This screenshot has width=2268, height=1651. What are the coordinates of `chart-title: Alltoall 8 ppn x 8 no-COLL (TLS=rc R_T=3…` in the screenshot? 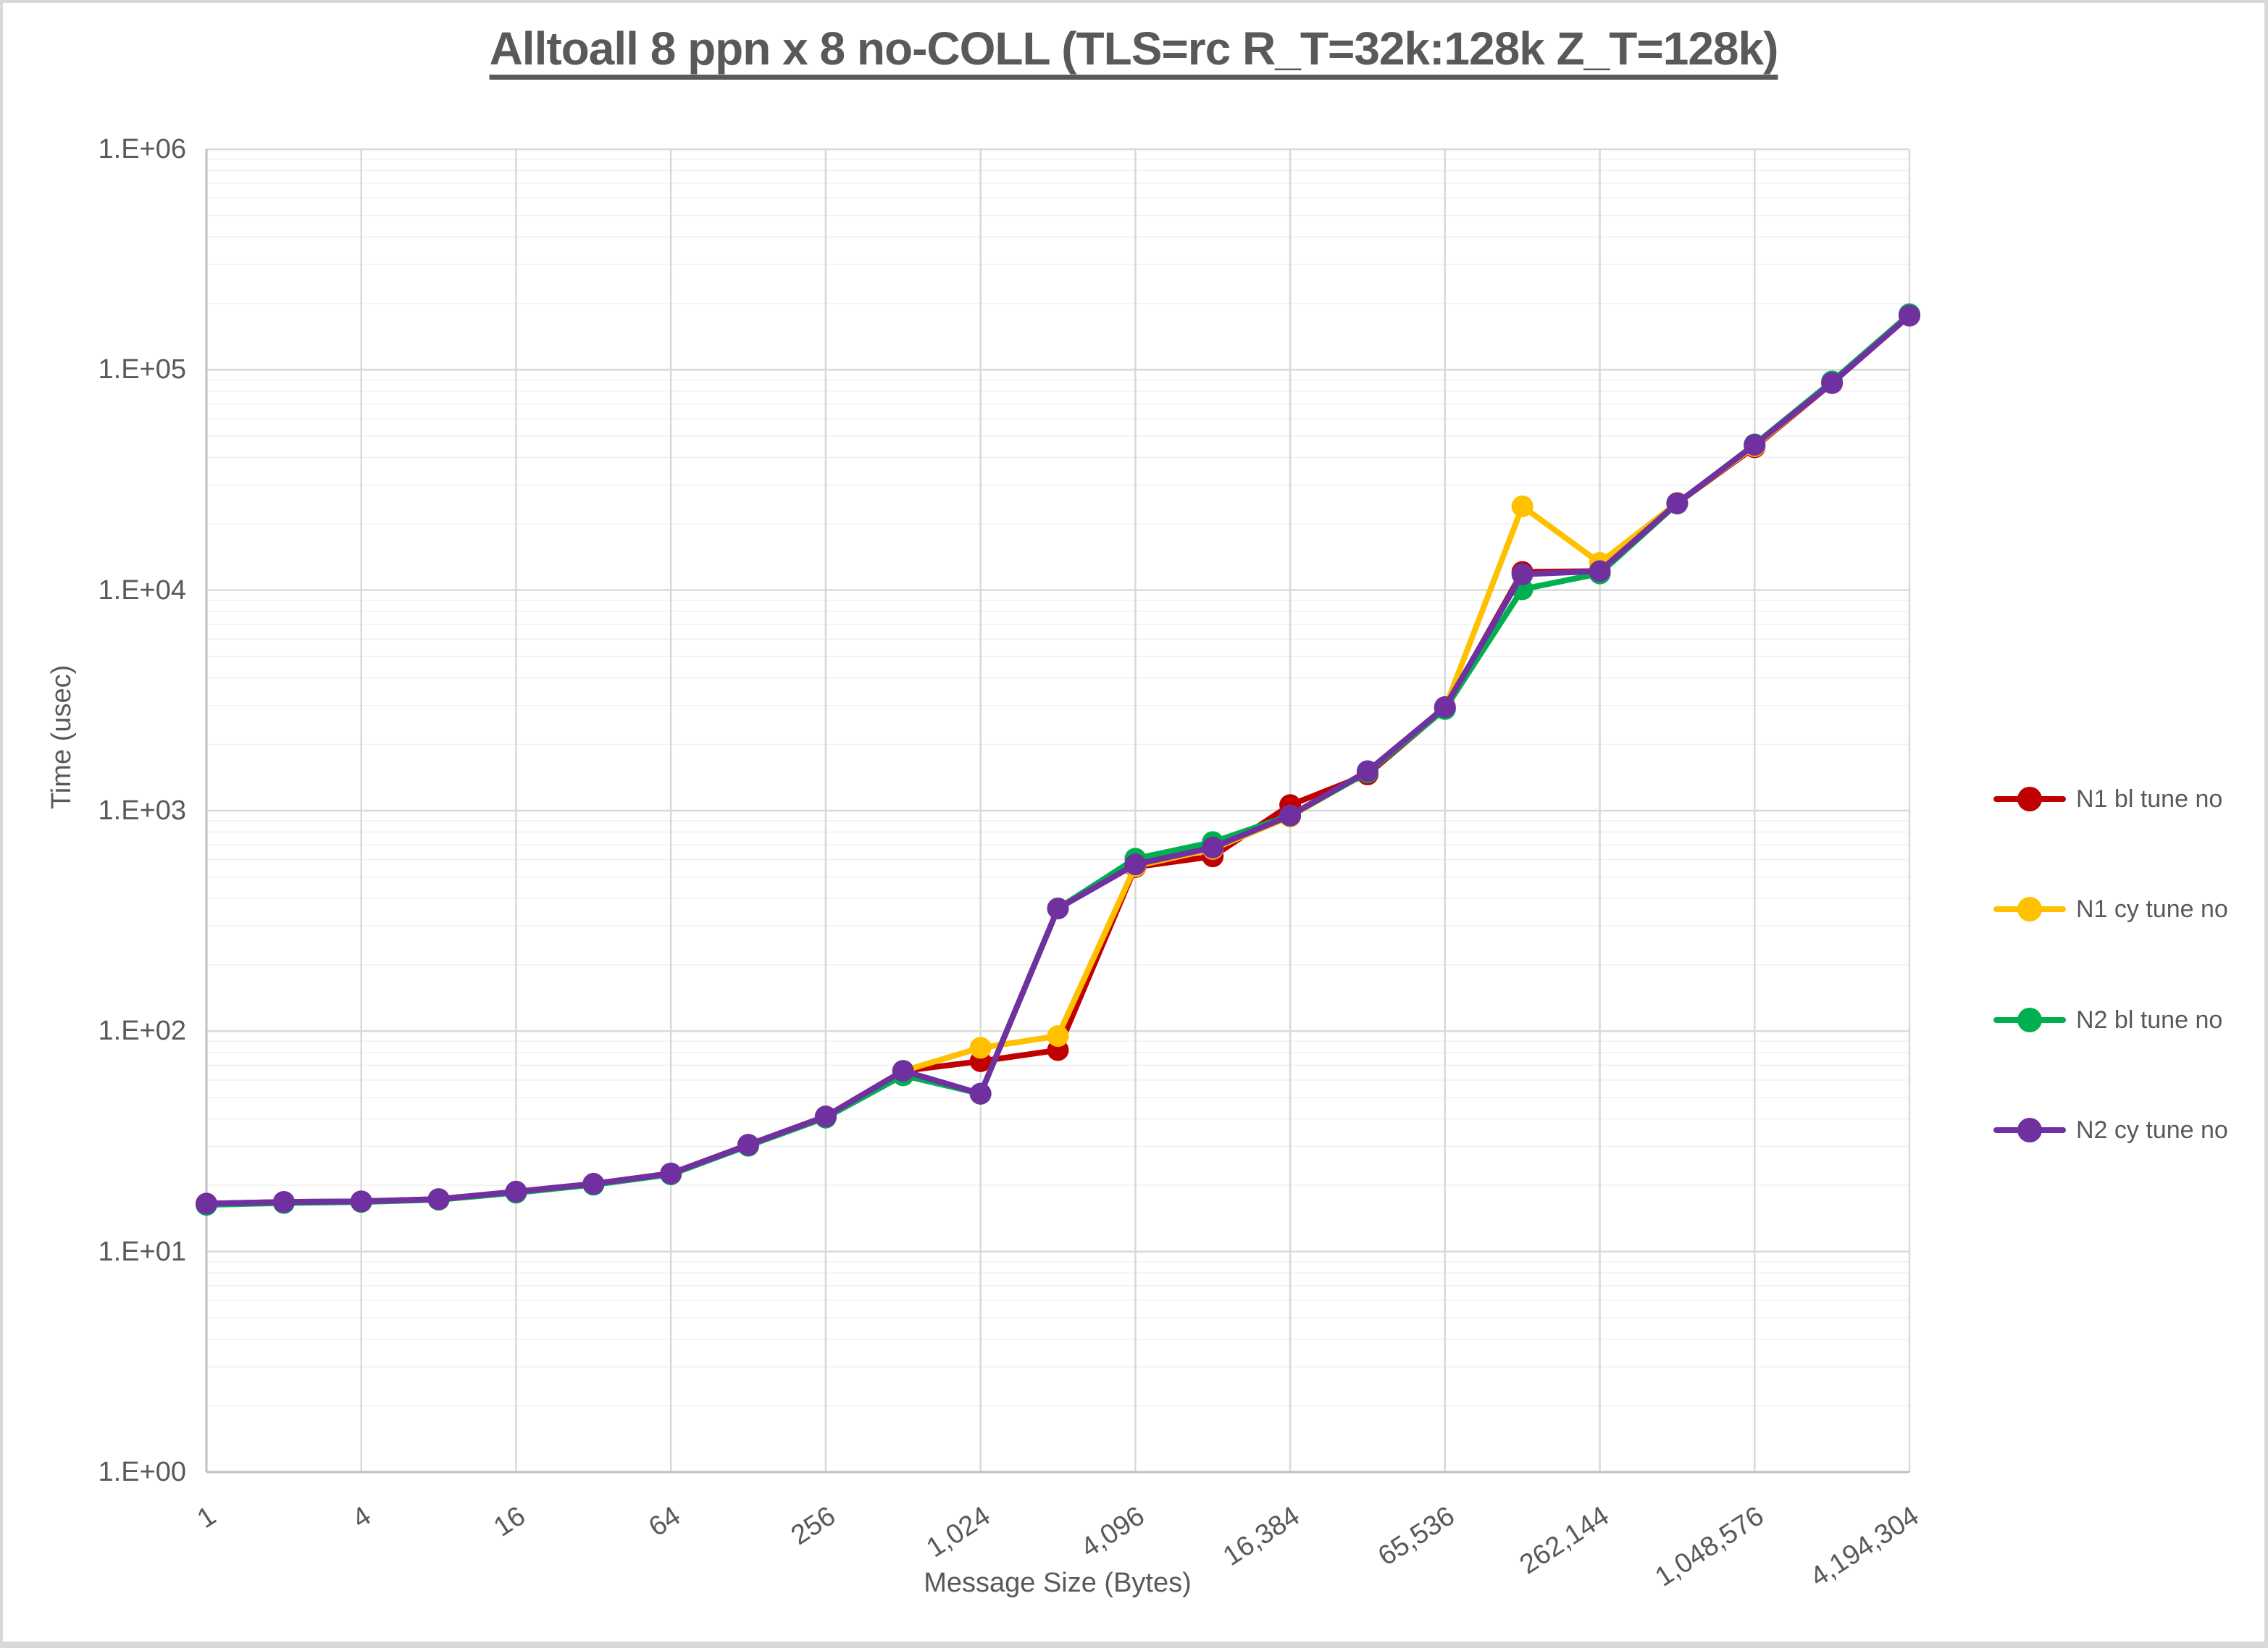 It's located at (1134, 48).